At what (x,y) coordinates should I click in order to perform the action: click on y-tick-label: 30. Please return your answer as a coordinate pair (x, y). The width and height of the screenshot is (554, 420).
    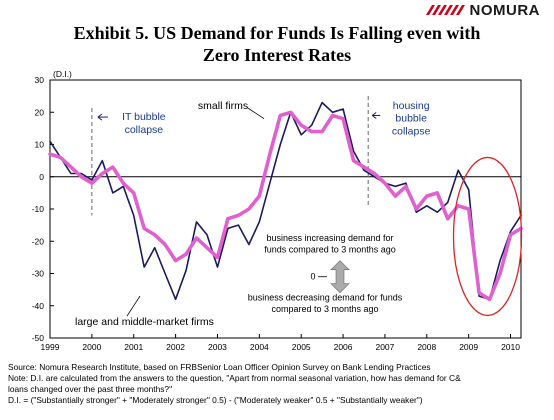
    Looking at the image, I should click on (40, 80).